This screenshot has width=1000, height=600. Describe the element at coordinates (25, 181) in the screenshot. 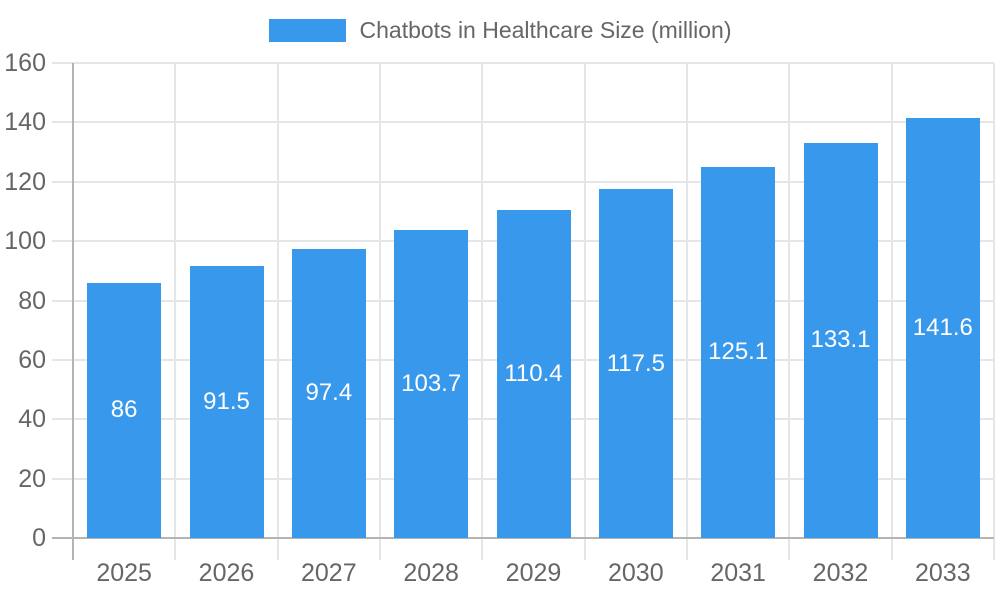

I see `y-tick-label: 120` at that location.